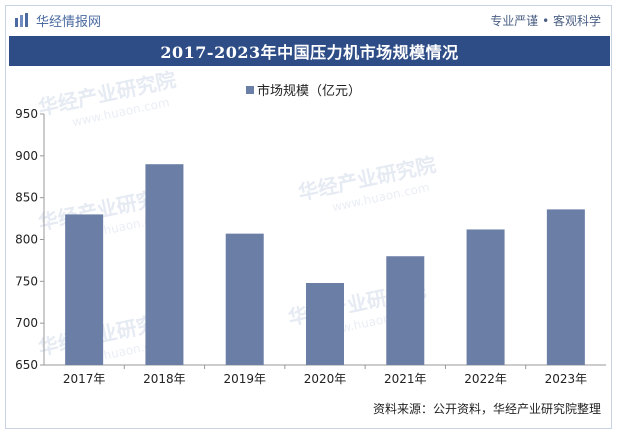  Describe the element at coordinates (545, 20) in the screenshot. I see `slogan: 专业严谨 • 客观科学` at that location.